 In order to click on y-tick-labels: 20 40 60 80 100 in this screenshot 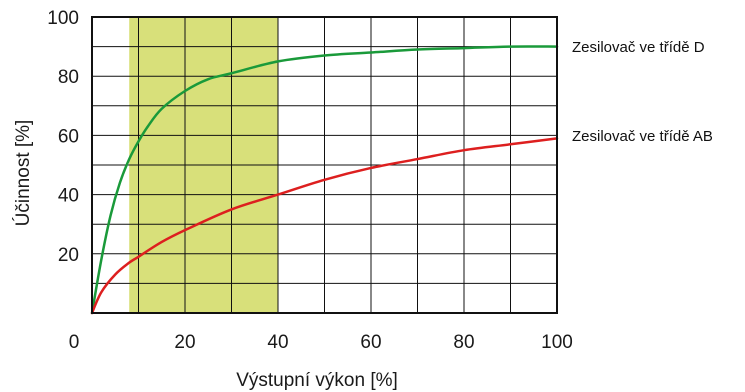, I will do `click(63, 137)`.